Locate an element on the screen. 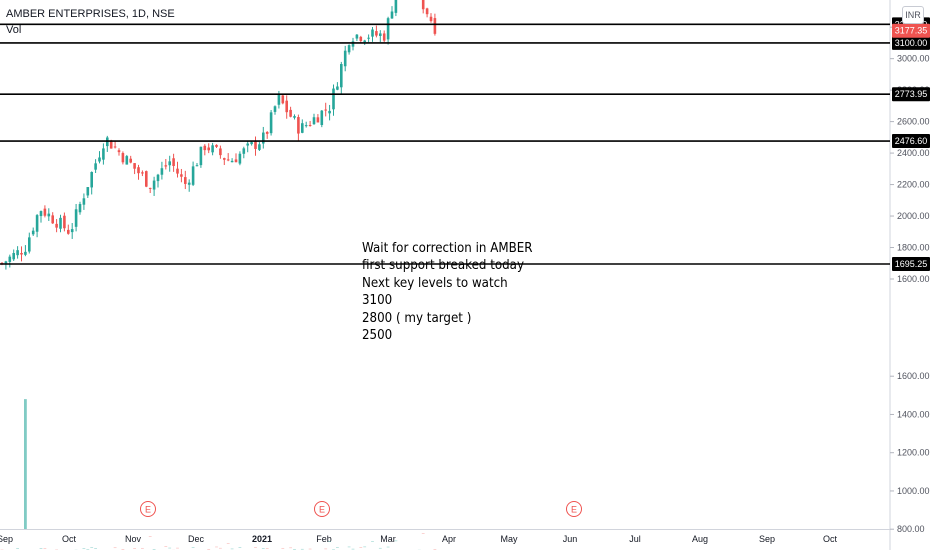 This screenshot has width=932, height=550. time-tick-label: Jul is located at coordinates (635, 539).